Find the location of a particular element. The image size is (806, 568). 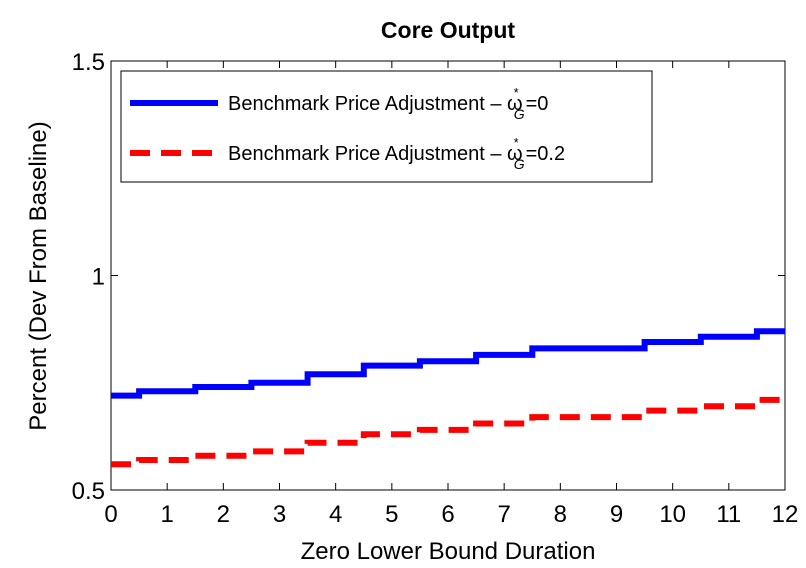

x-tick-label: 10 is located at coordinates (672, 514).